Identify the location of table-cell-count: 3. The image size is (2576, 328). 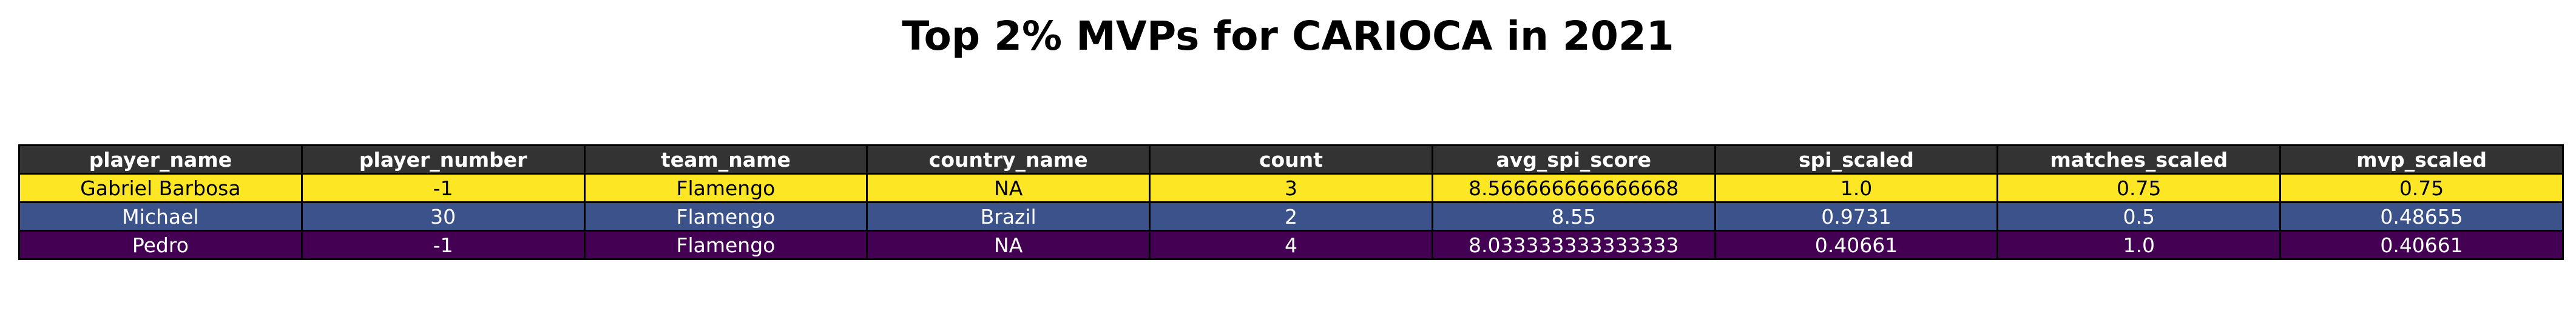
(1291, 188).